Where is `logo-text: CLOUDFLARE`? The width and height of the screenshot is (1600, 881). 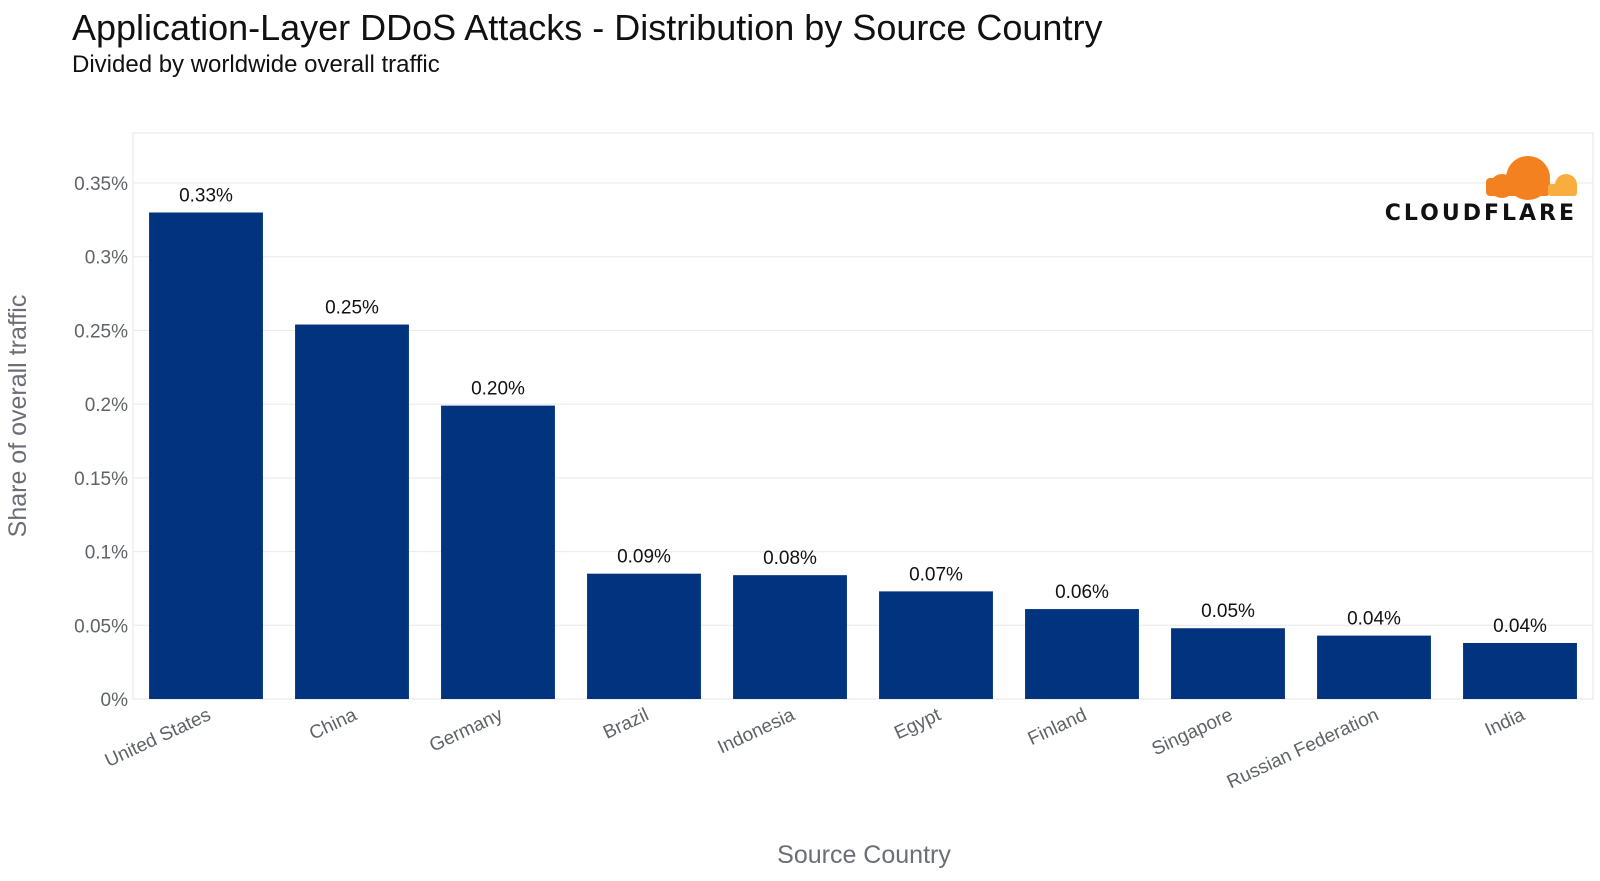 logo-text: CLOUDFLARE is located at coordinates (1481, 213).